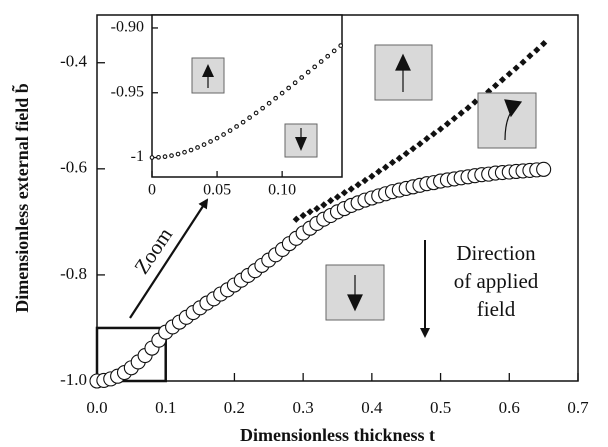 The width and height of the screenshot is (608, 447). Describe the element at coordinates (303, 407) in the screenshot. I see `x-tick-label: 0.3` at that location.